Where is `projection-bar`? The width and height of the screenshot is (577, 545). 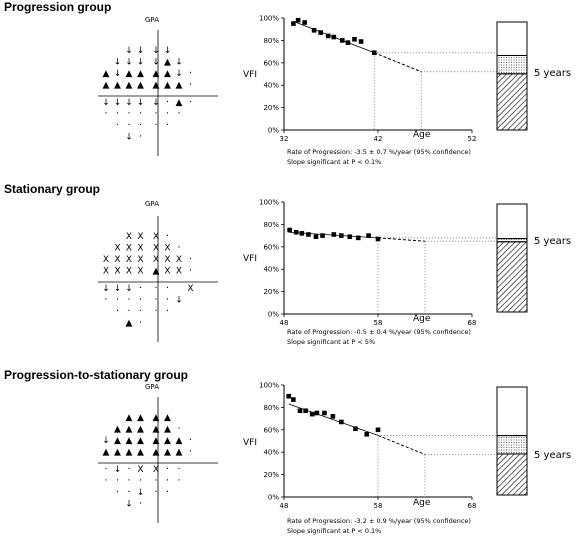
projection-bar is located at coordinates (512, 441).